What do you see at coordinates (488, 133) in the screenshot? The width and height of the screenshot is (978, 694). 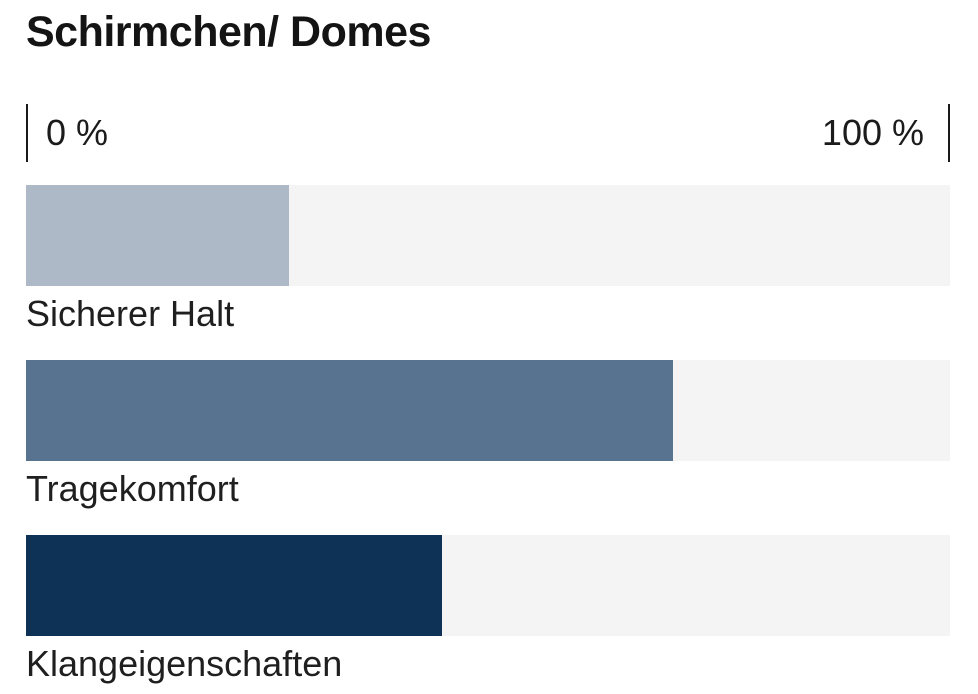 I see `percentage-axis: 0 % 100 %` at bounding box center [488, 133].